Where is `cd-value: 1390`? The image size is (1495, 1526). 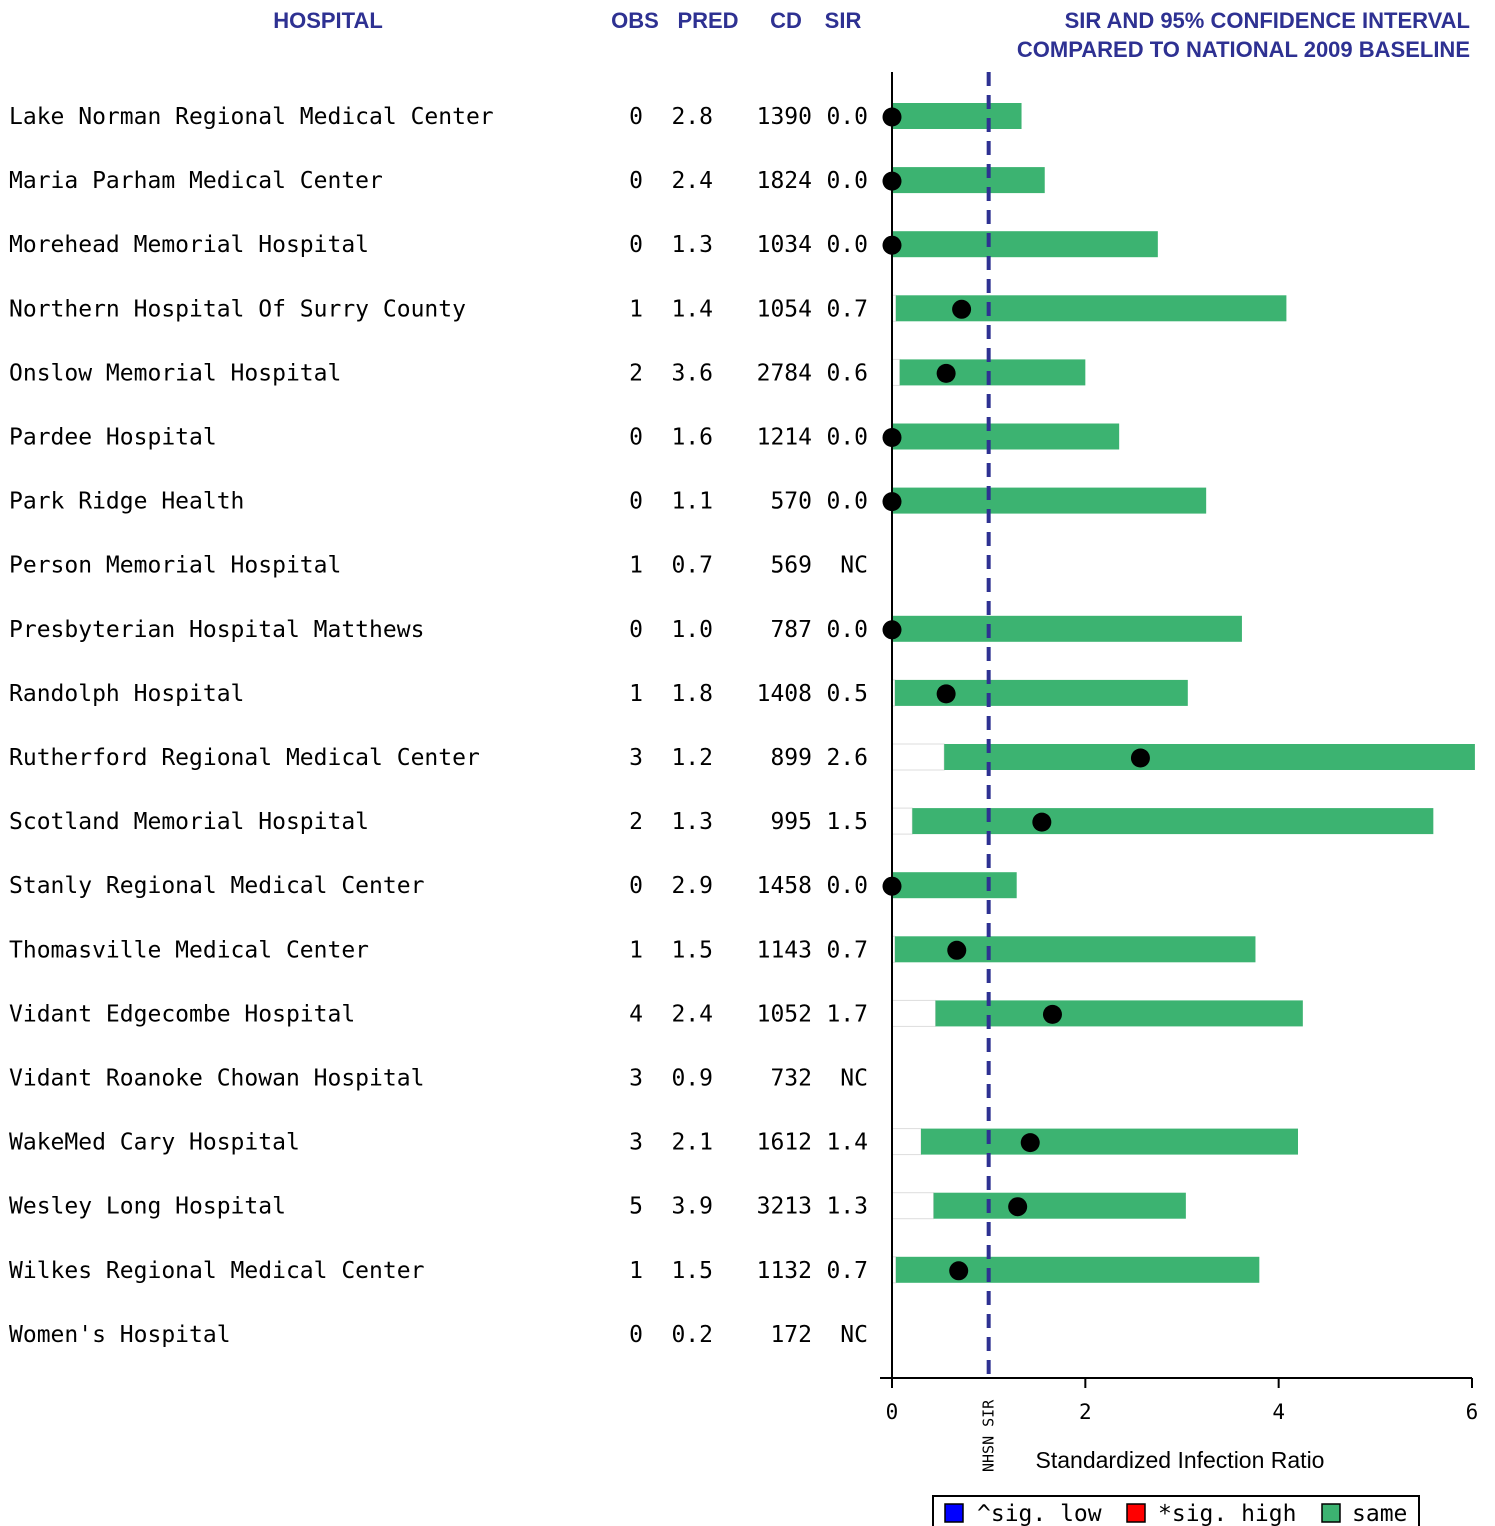
cd-value: 1390 is located at coordinates (784, 117).